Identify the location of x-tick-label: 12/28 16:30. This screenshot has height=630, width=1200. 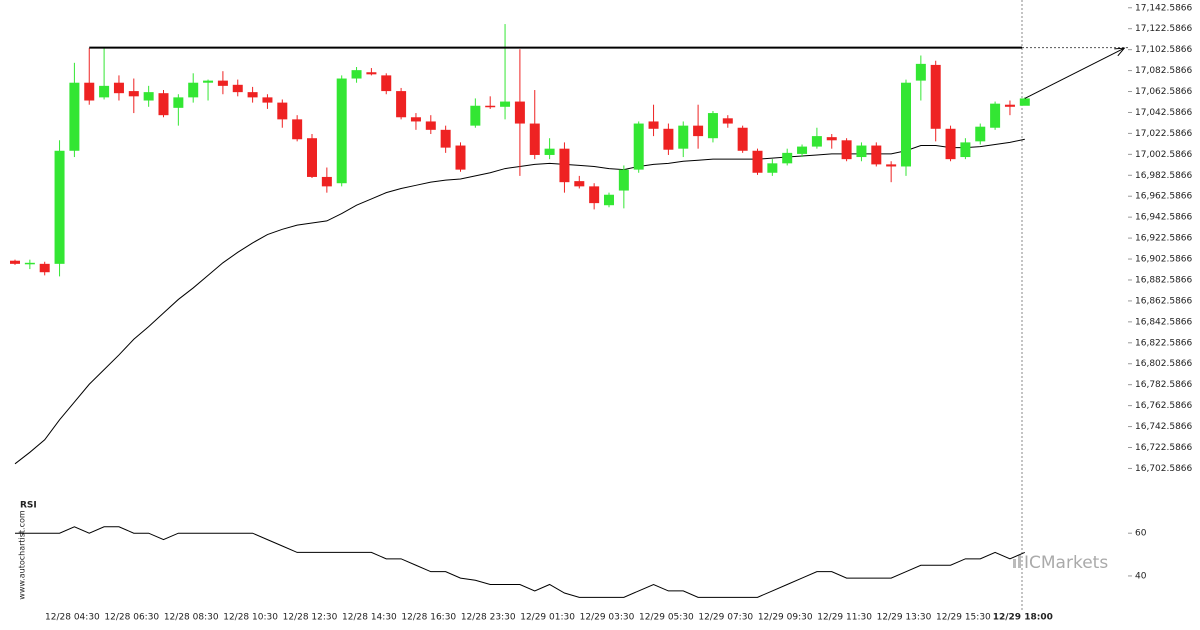
(428, 618).